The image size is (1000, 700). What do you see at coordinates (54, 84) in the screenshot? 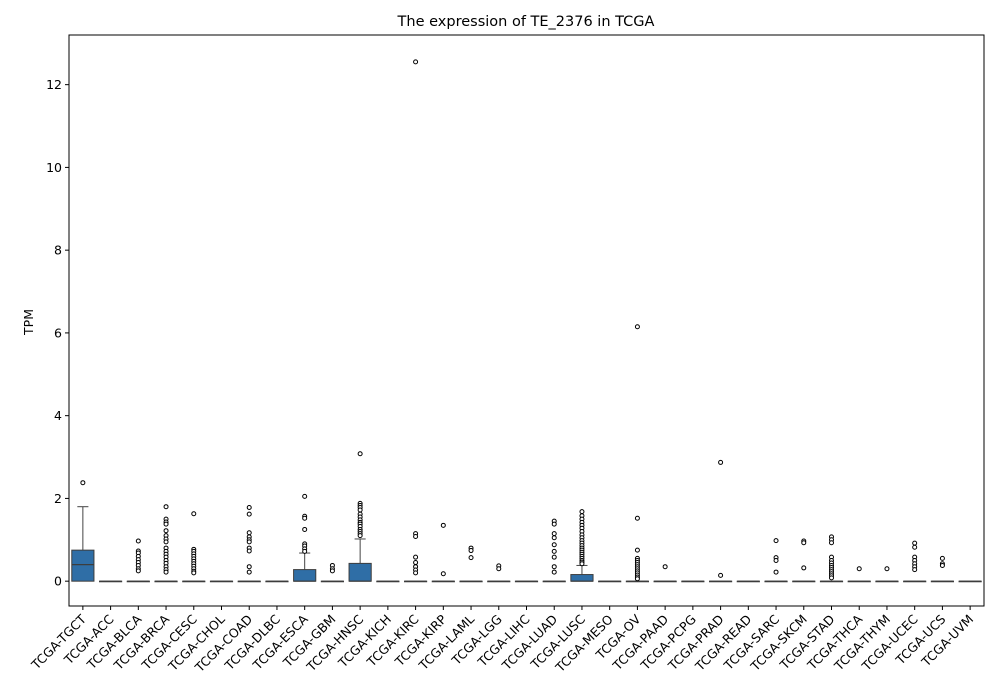
I see `y-tick-label: 12` at bounding box center [54, 84].